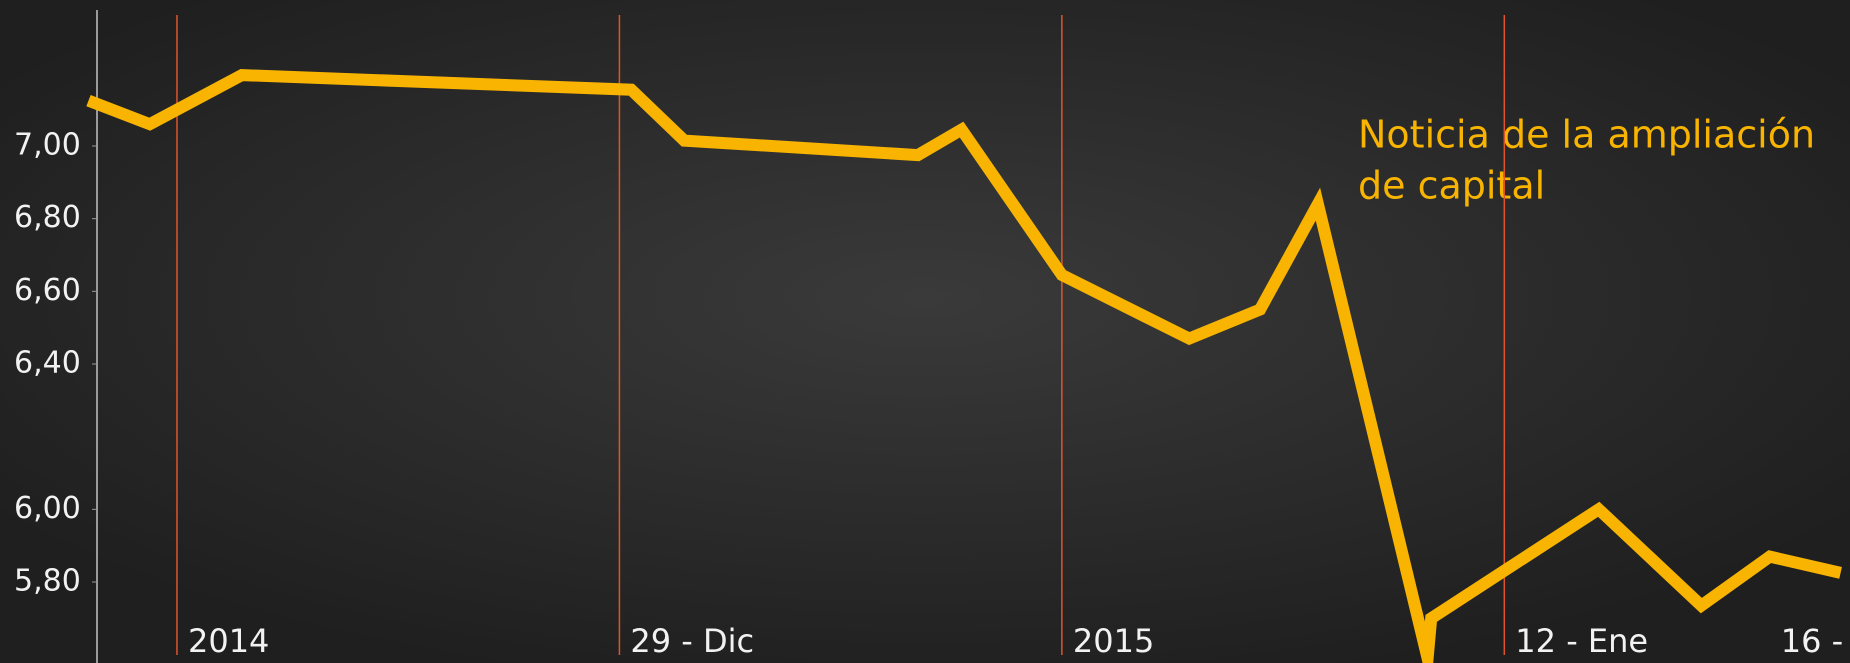 The image size is (1850, 663). I want to click on y-tick-label: 6,00, so click(47, 508).